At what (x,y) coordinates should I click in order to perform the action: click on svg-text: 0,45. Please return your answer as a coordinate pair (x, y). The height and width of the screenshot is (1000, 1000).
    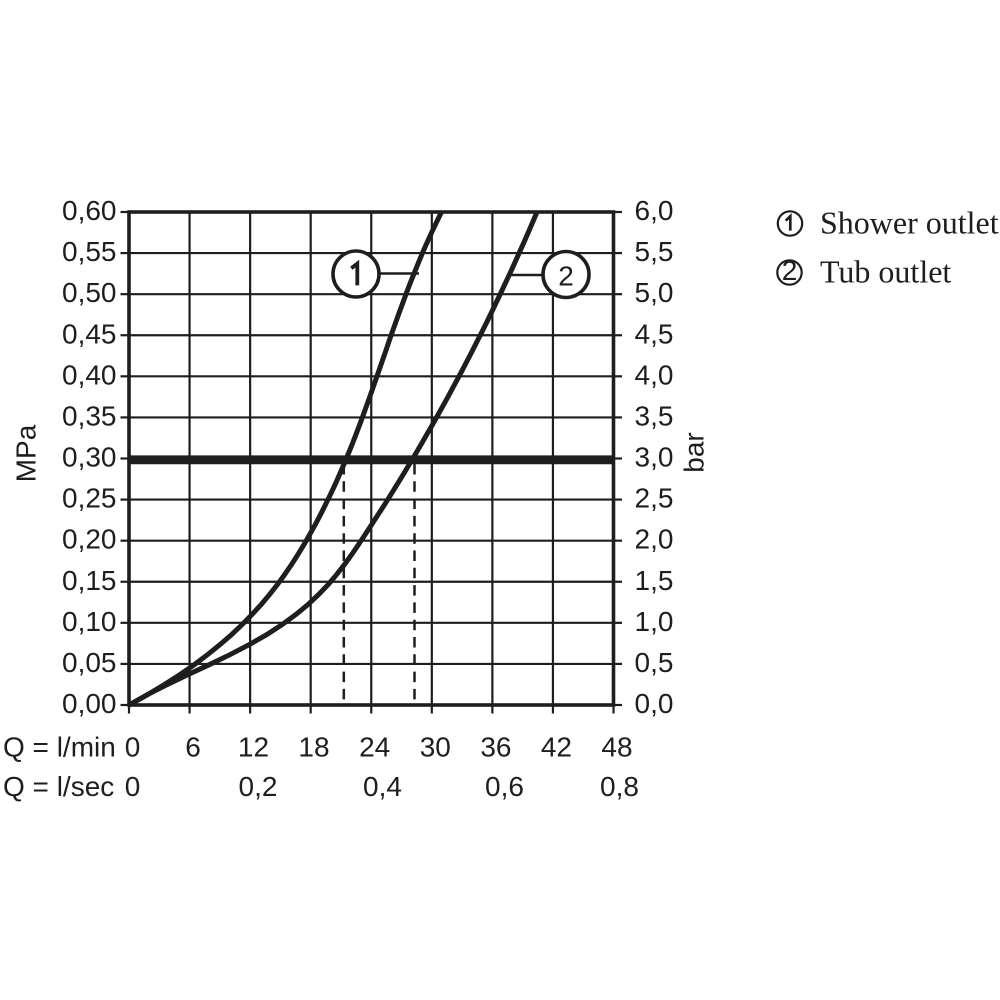
    Looking at the image, I should click on (89, 333).